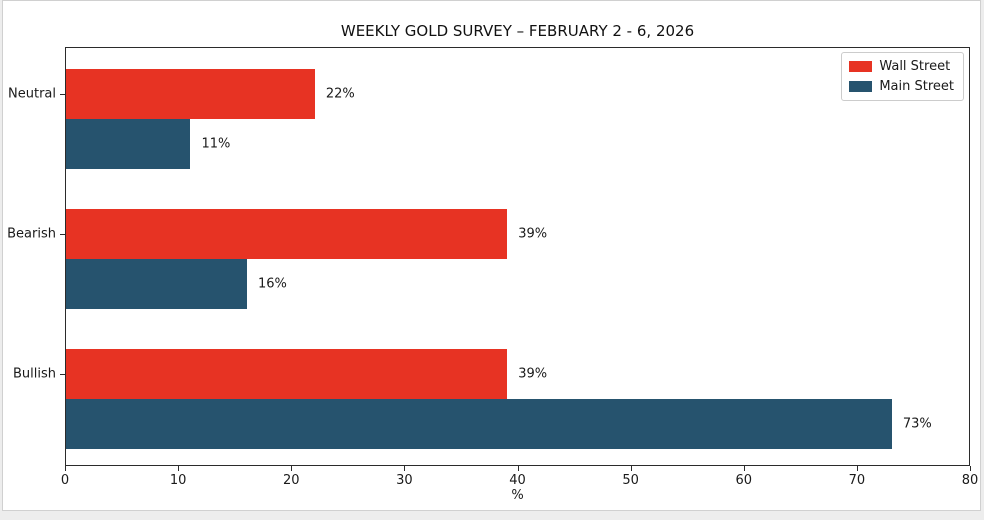 This screenshot has height=520, width=984. What do you see at coordinates (291, 480) in the screenshot?
I see `x-tick-label-20: 20` at bounding box center [291, 480].